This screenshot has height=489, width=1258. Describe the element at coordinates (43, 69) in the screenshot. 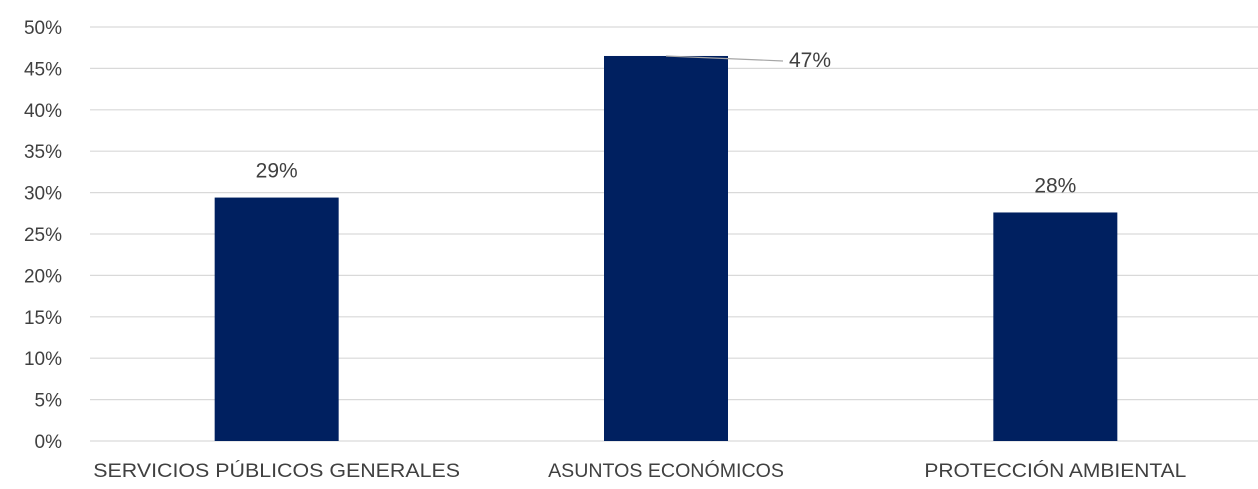

I see `y-tick-label: 45%` at that location.